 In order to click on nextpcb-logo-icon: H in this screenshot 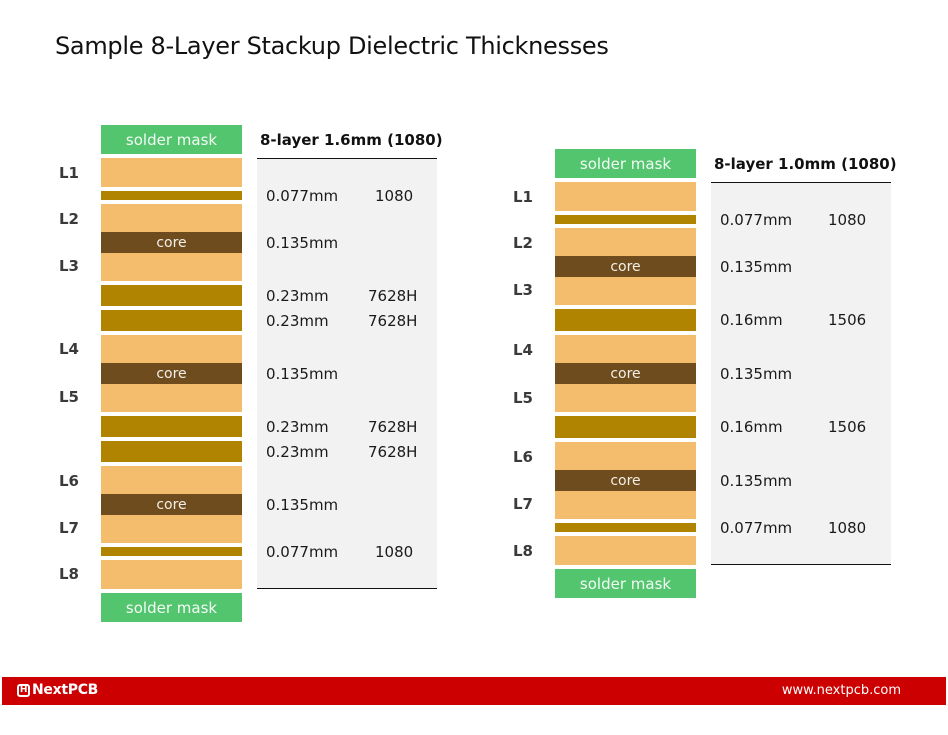, I will do `click(23, 690)`.